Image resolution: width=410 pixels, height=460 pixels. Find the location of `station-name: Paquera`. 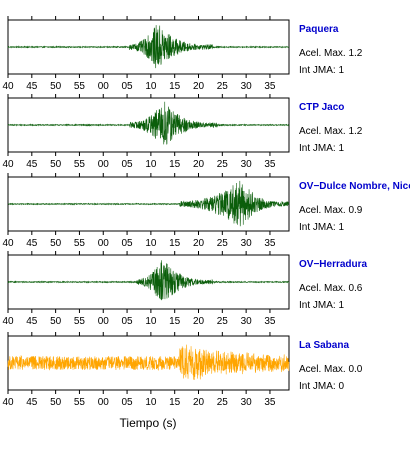

station-name: Paquera is located at coordinates (319, 29).